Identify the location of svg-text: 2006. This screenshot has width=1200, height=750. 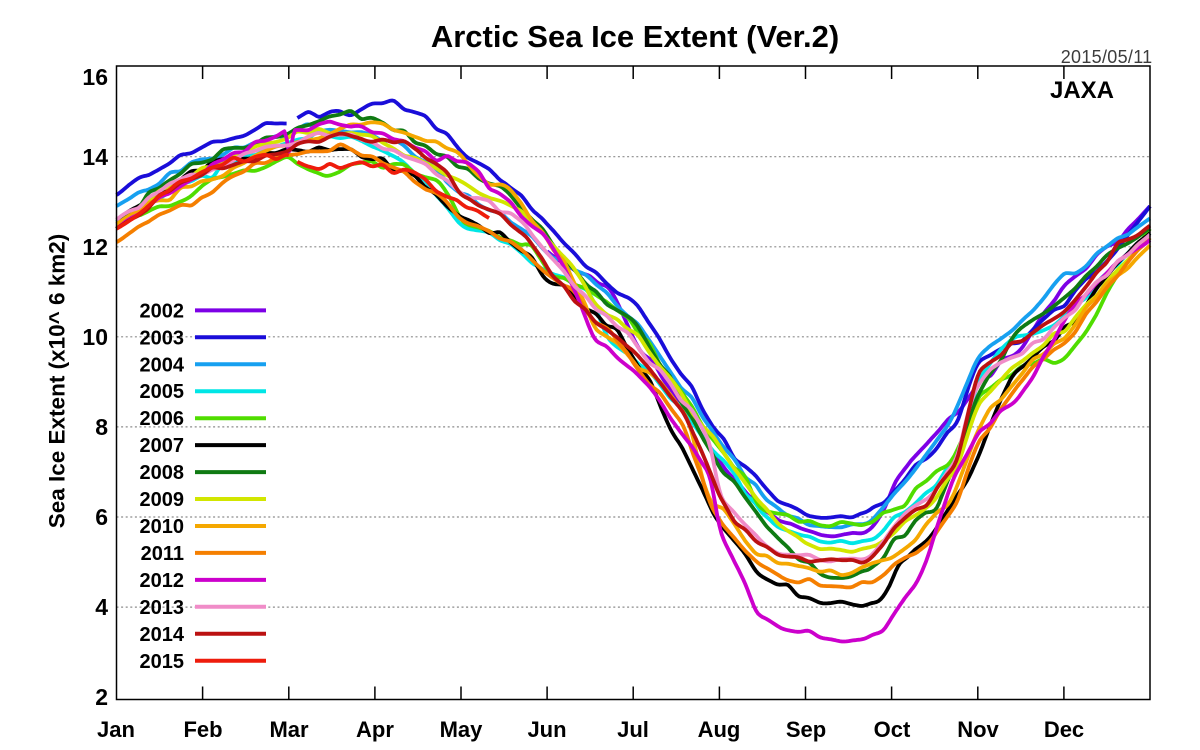
(162, 419).